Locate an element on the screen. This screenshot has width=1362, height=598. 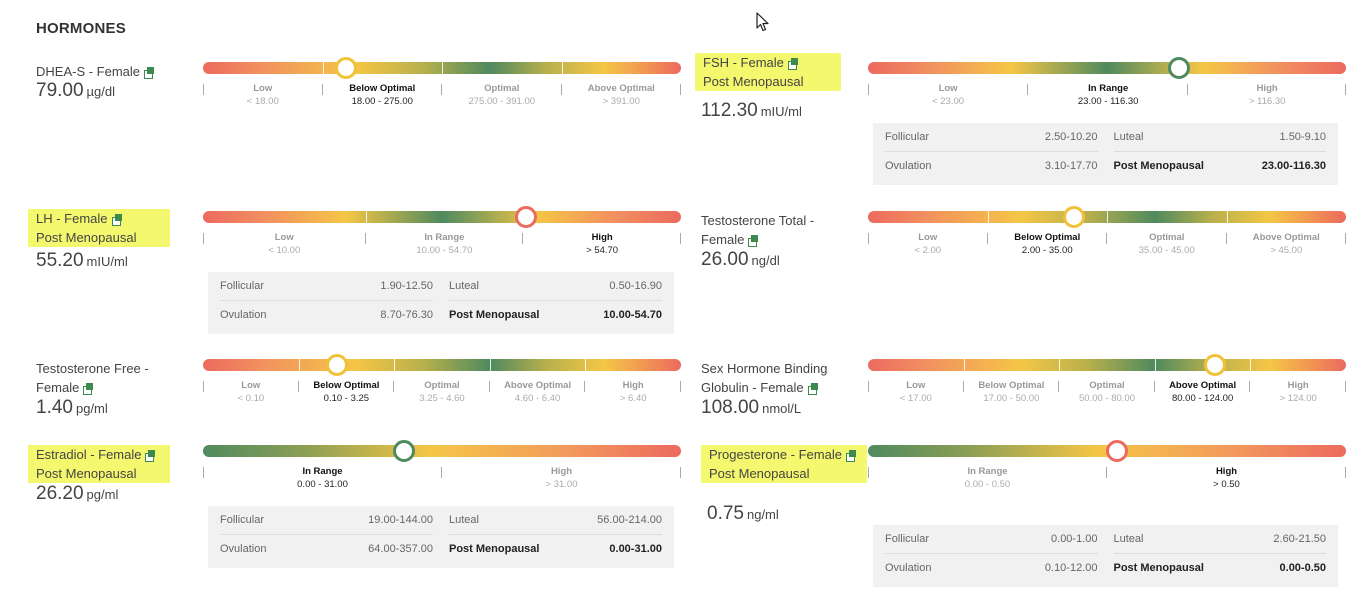
marker-label-testosterone-free-female: Testosterone Free - Female is located at coordinates (101, 378).